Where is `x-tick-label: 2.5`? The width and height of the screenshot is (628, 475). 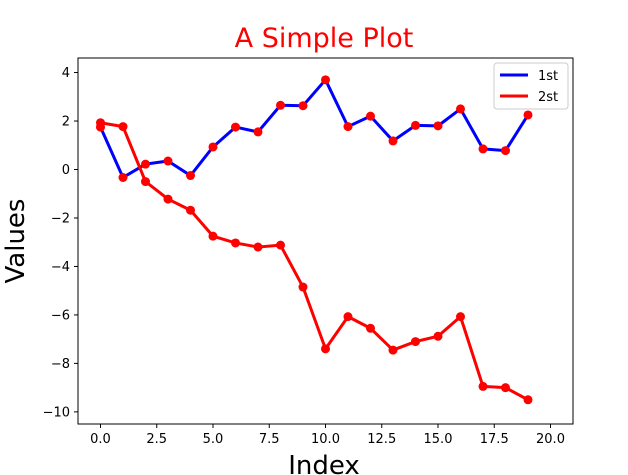 x-tick-label: 2.5 is located at coordinates (156, 439).